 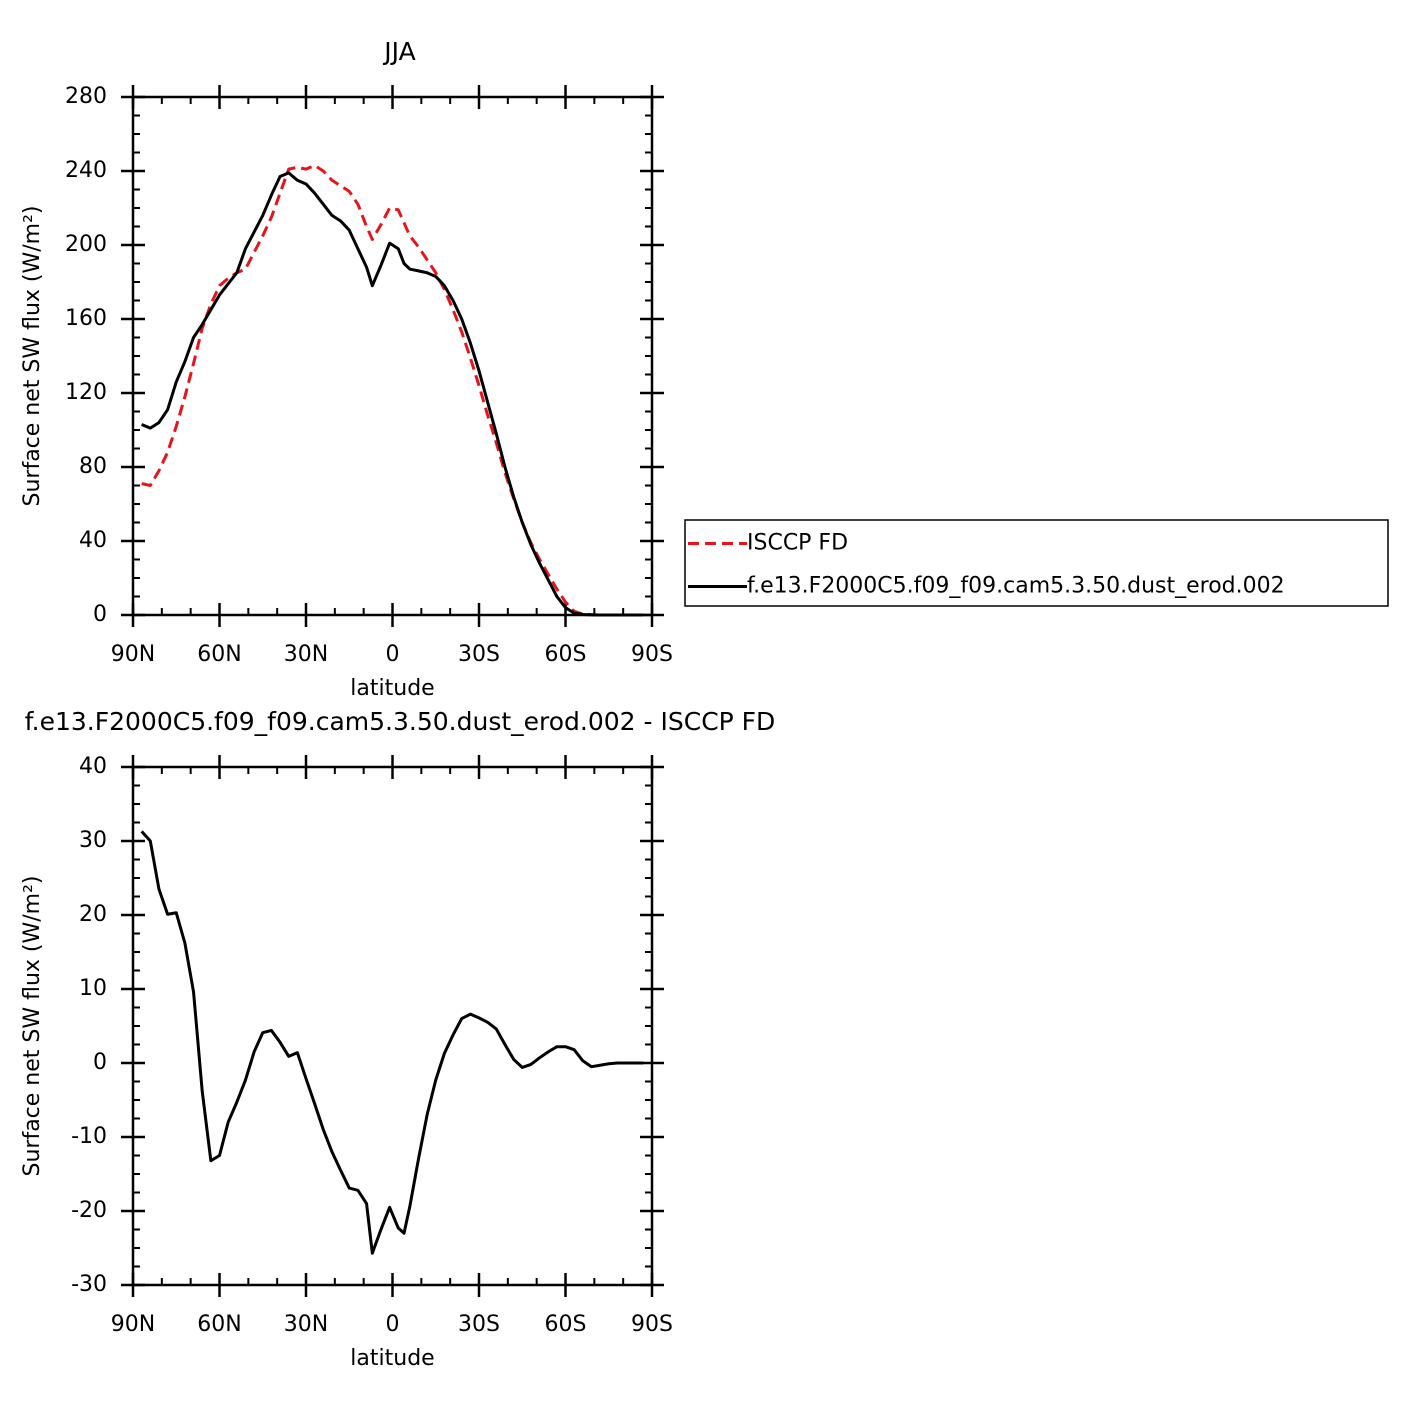 I want to click on legend-label: ISCCP FD, so click(x=797, y=543).